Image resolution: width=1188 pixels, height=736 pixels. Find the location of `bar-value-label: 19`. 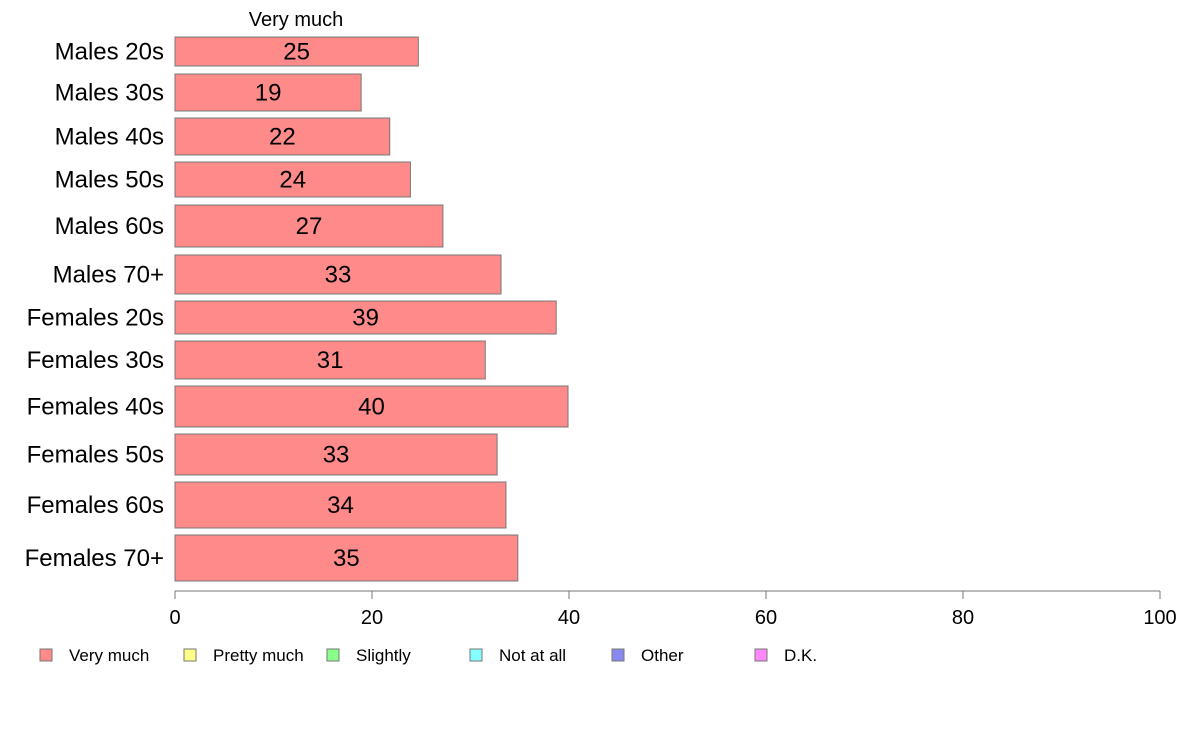

bar-value-label: 19 is located at coordinates (268, 93).